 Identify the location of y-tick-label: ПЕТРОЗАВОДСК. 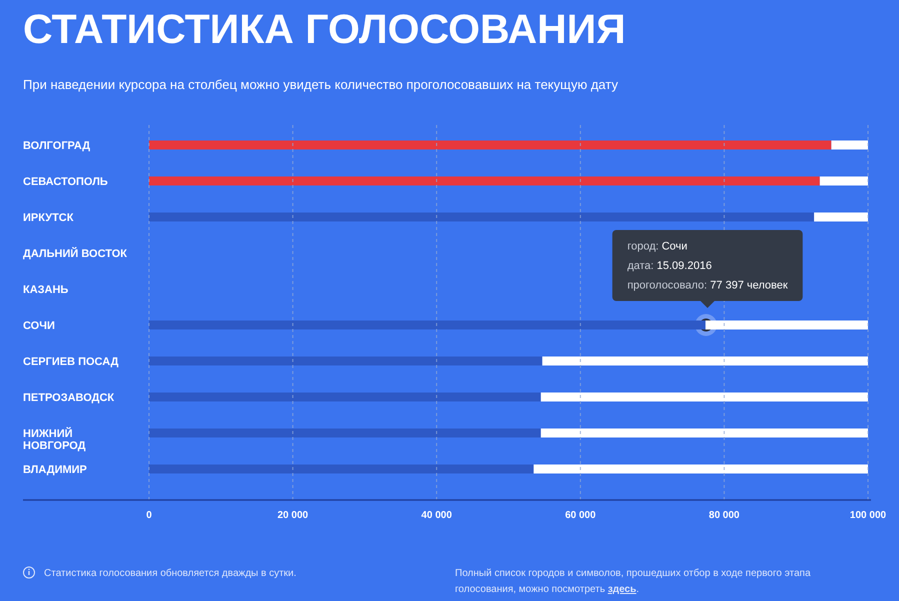
(68, 398).